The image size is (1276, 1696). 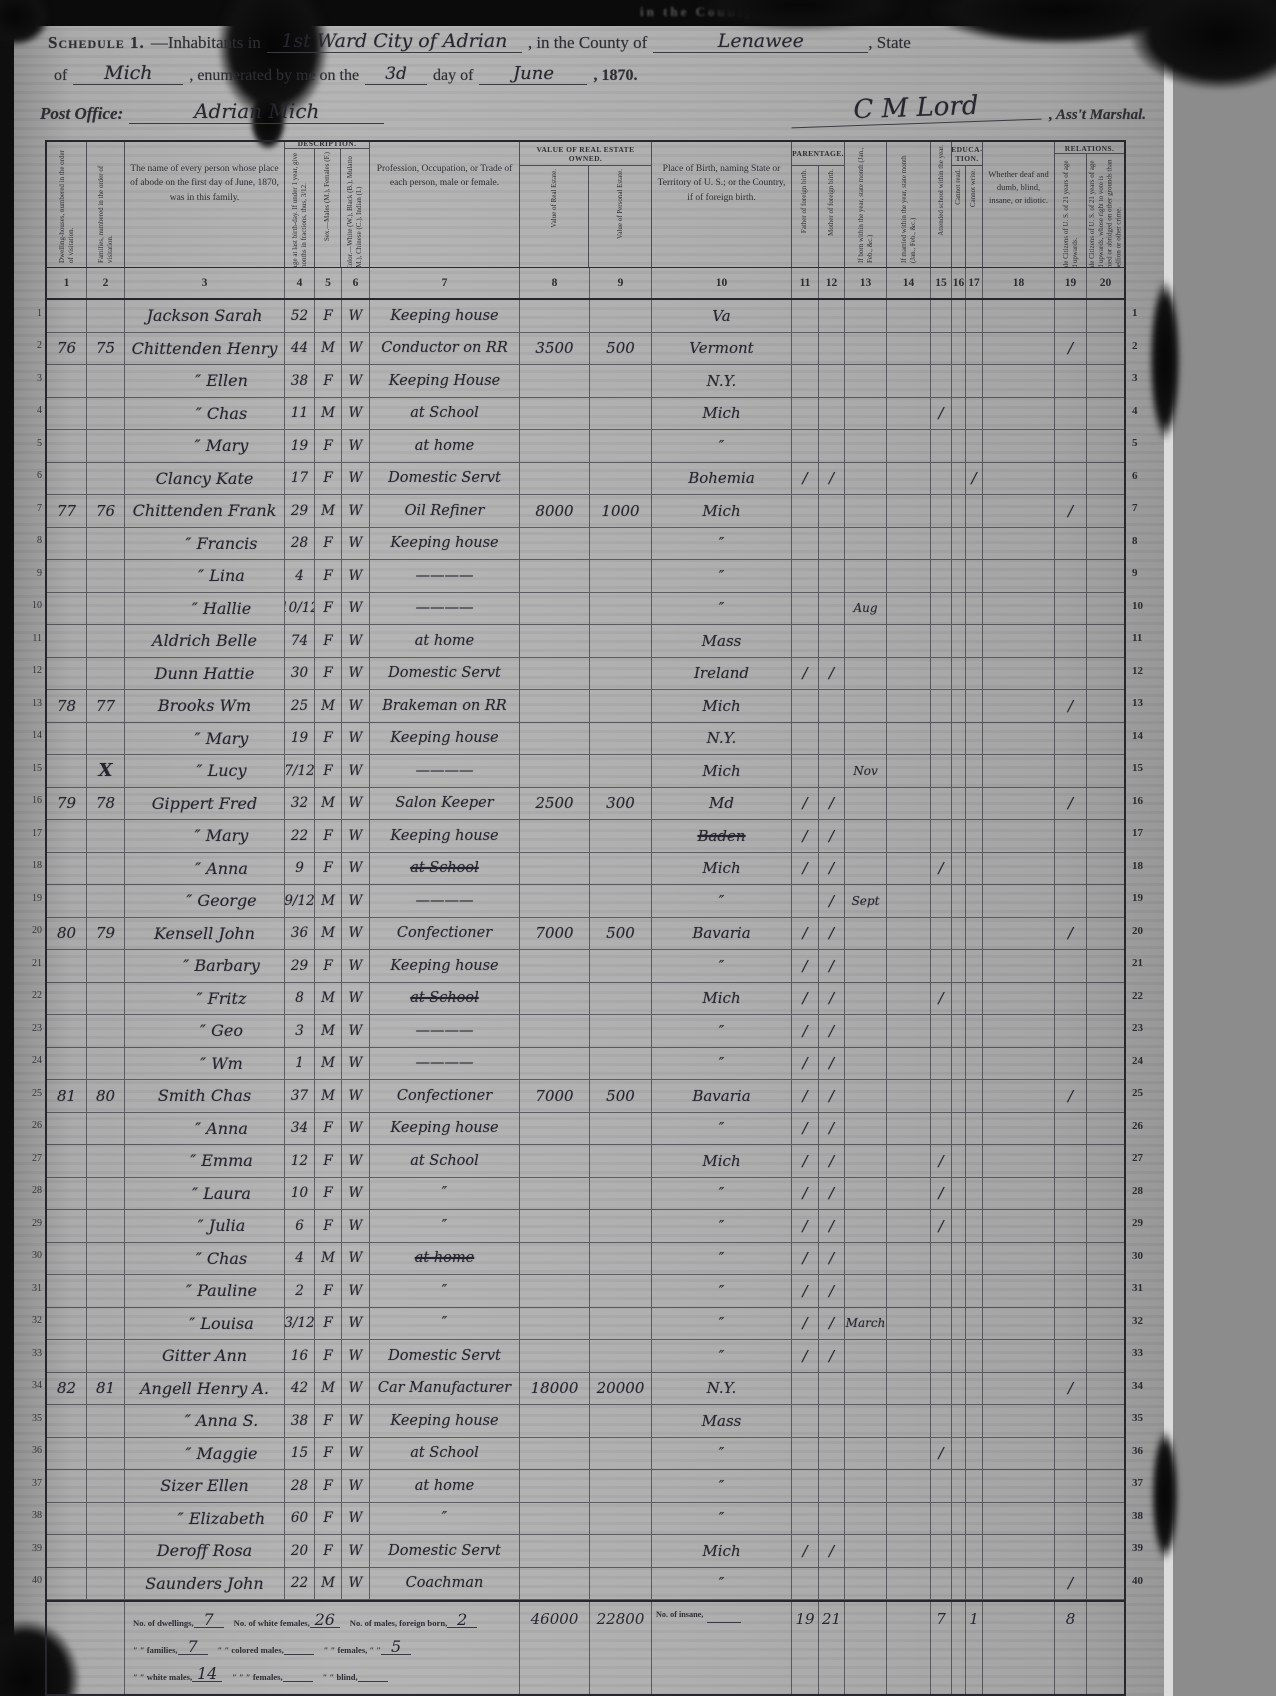 I want to click on row-number: 10, so click(x=1137, y=605).